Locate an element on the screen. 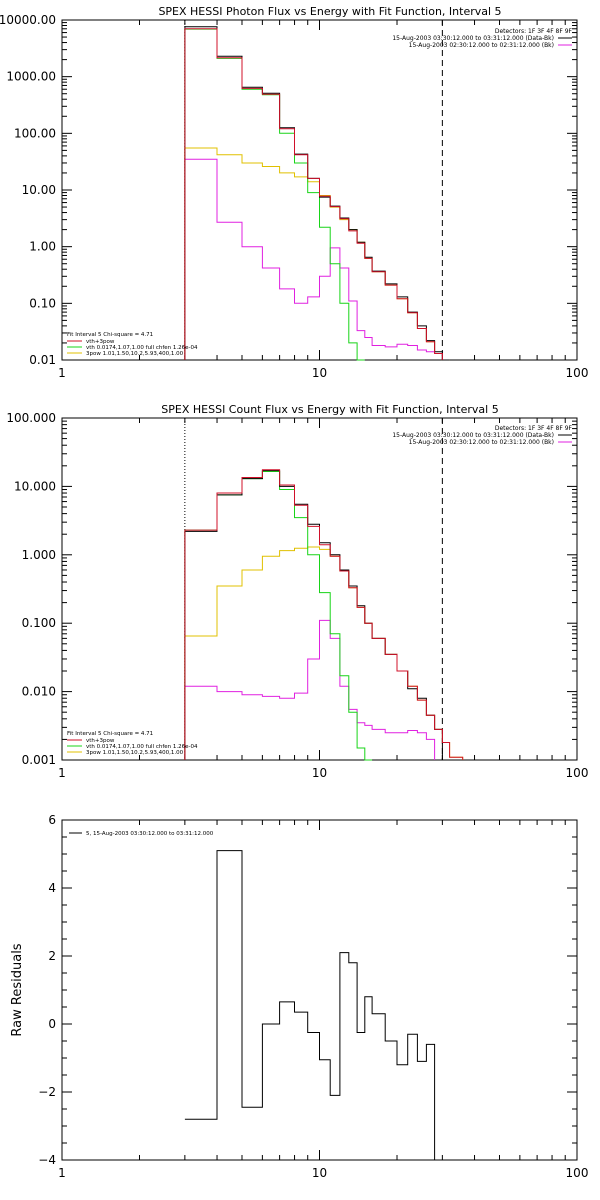 Image resolution: width=600 pixels, height=1200 pixels. count-legend-vth: vth 0.0174,1.07,1.00 full chfen 1.26e-04 is located at coordinates (142, 747).